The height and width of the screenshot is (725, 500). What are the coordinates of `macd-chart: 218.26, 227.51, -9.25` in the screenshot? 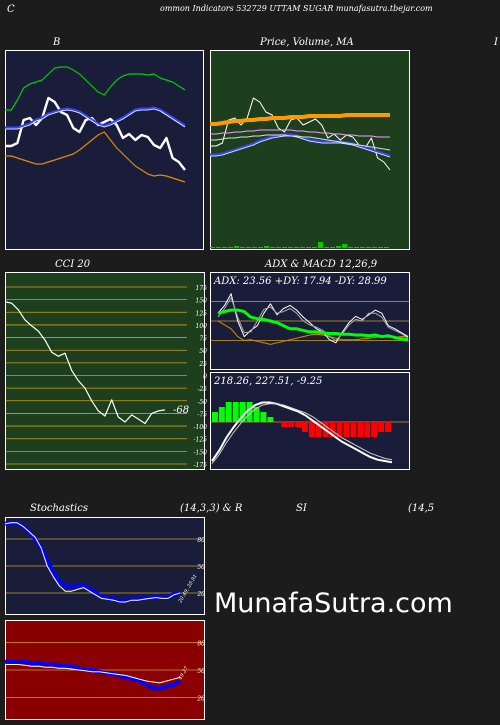 It's located at (310, 421).